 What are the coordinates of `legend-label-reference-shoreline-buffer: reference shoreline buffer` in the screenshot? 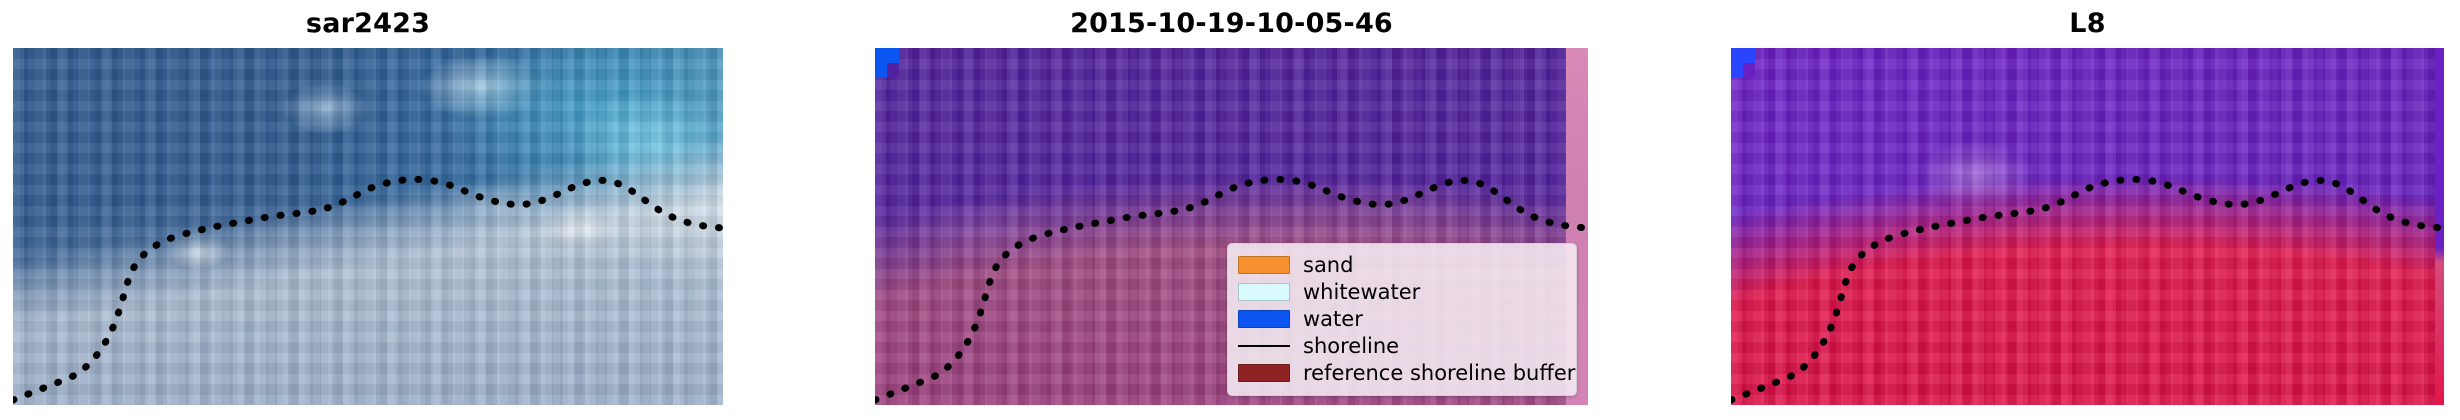 It's located at (1439, 373).